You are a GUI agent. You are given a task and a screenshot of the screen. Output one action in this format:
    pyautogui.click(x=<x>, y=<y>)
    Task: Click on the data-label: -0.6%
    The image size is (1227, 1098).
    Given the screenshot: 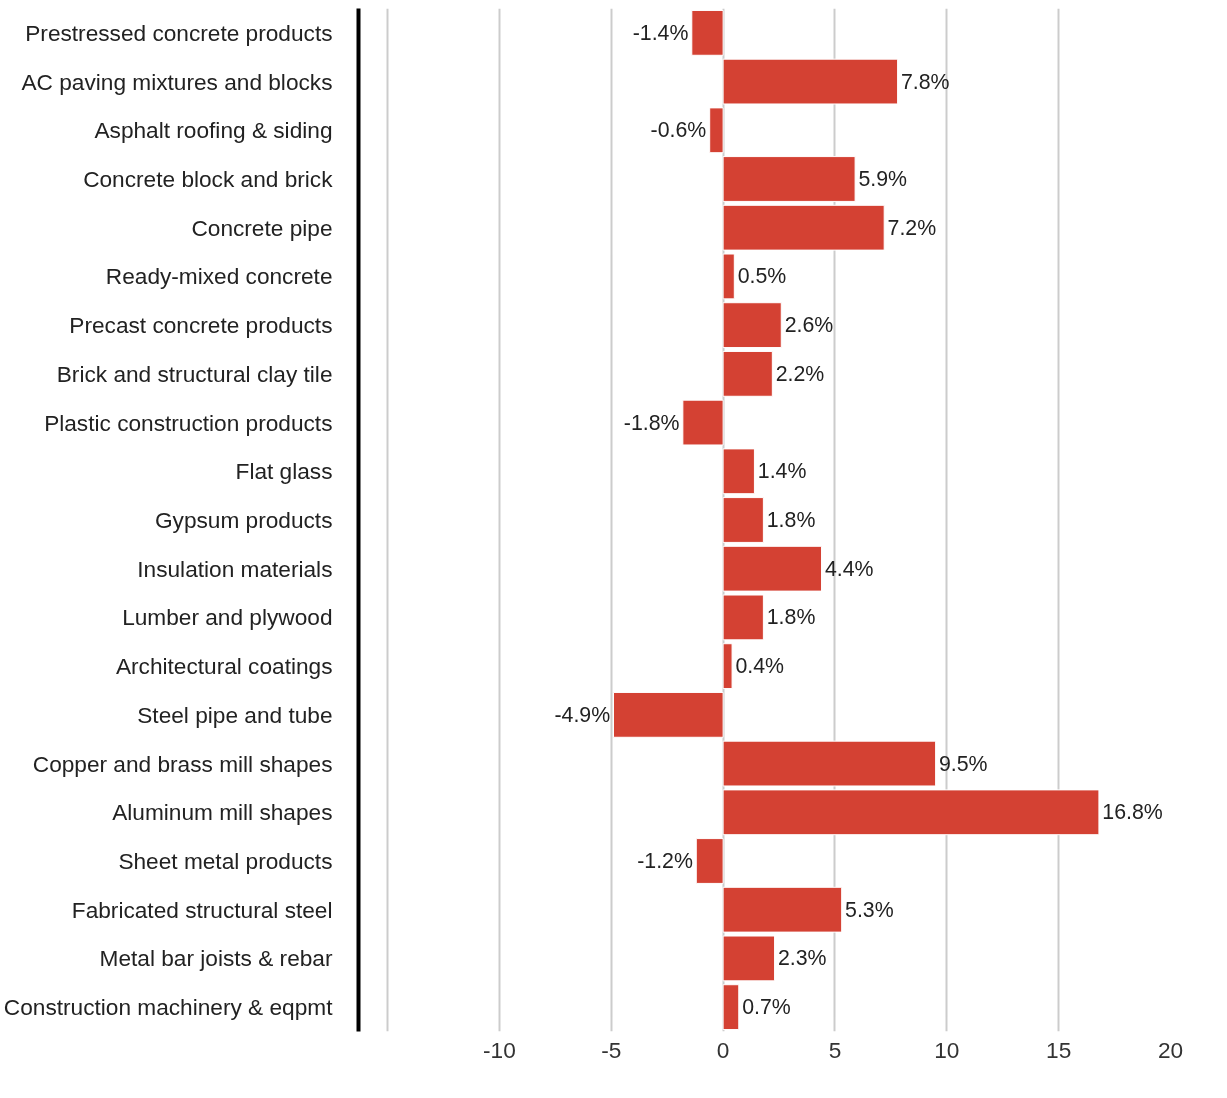 What is the action you would take?
    pyautogui.click(x=678, y=130)
    